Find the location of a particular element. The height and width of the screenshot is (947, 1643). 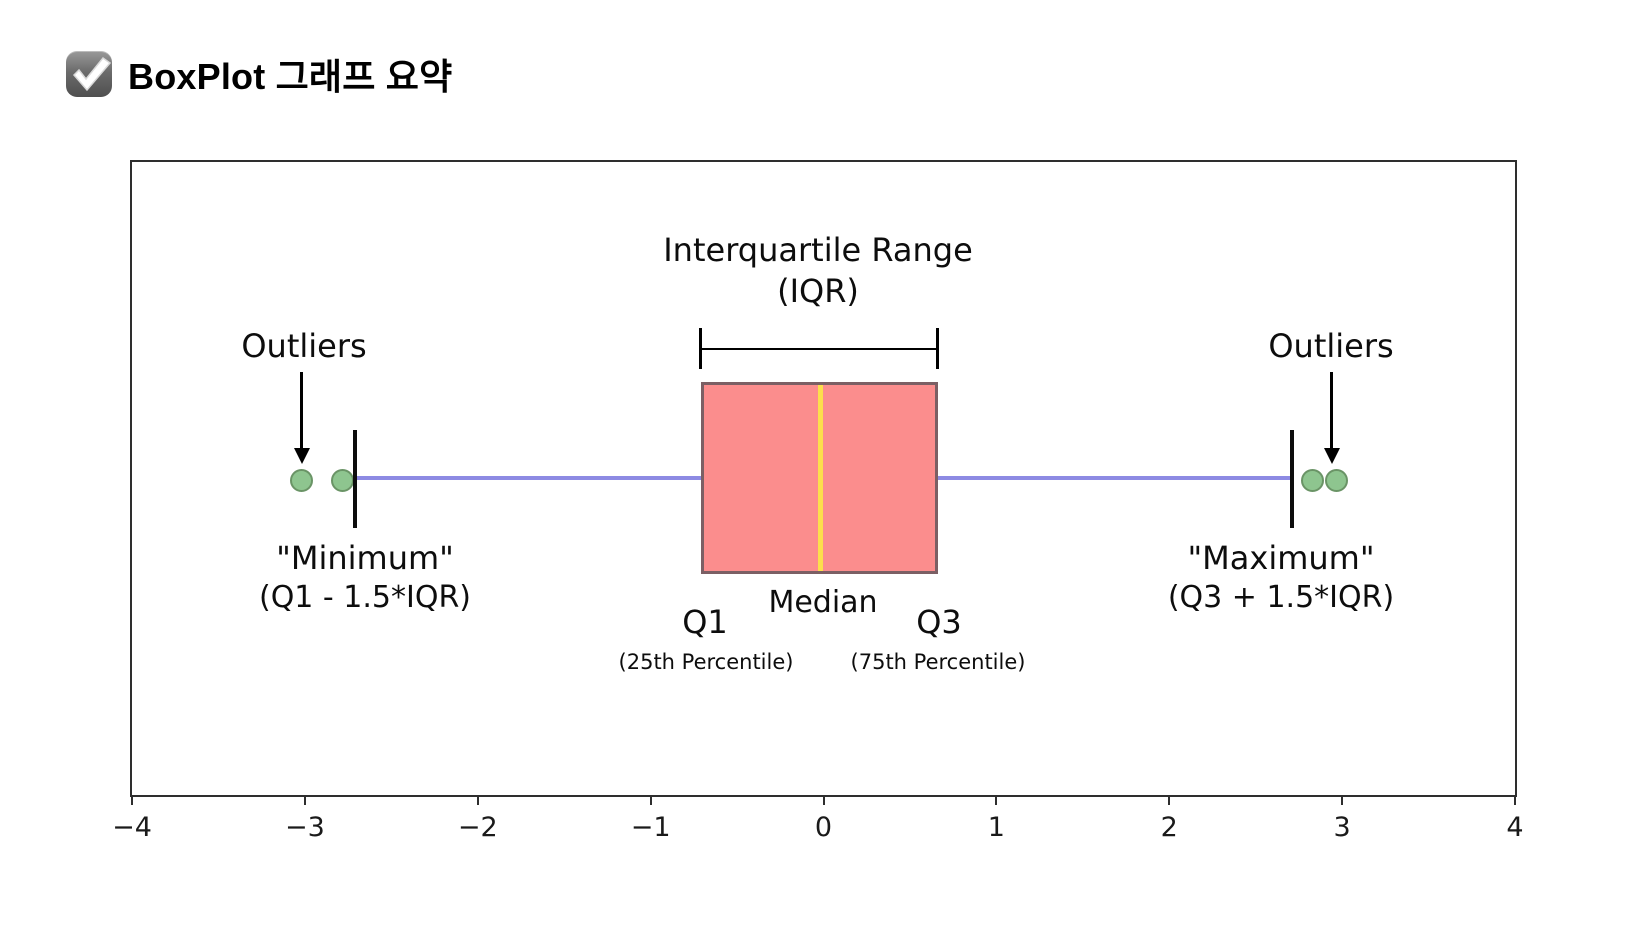

minimum-label-line1: "Minimum" is located at coordinates (365, 558).